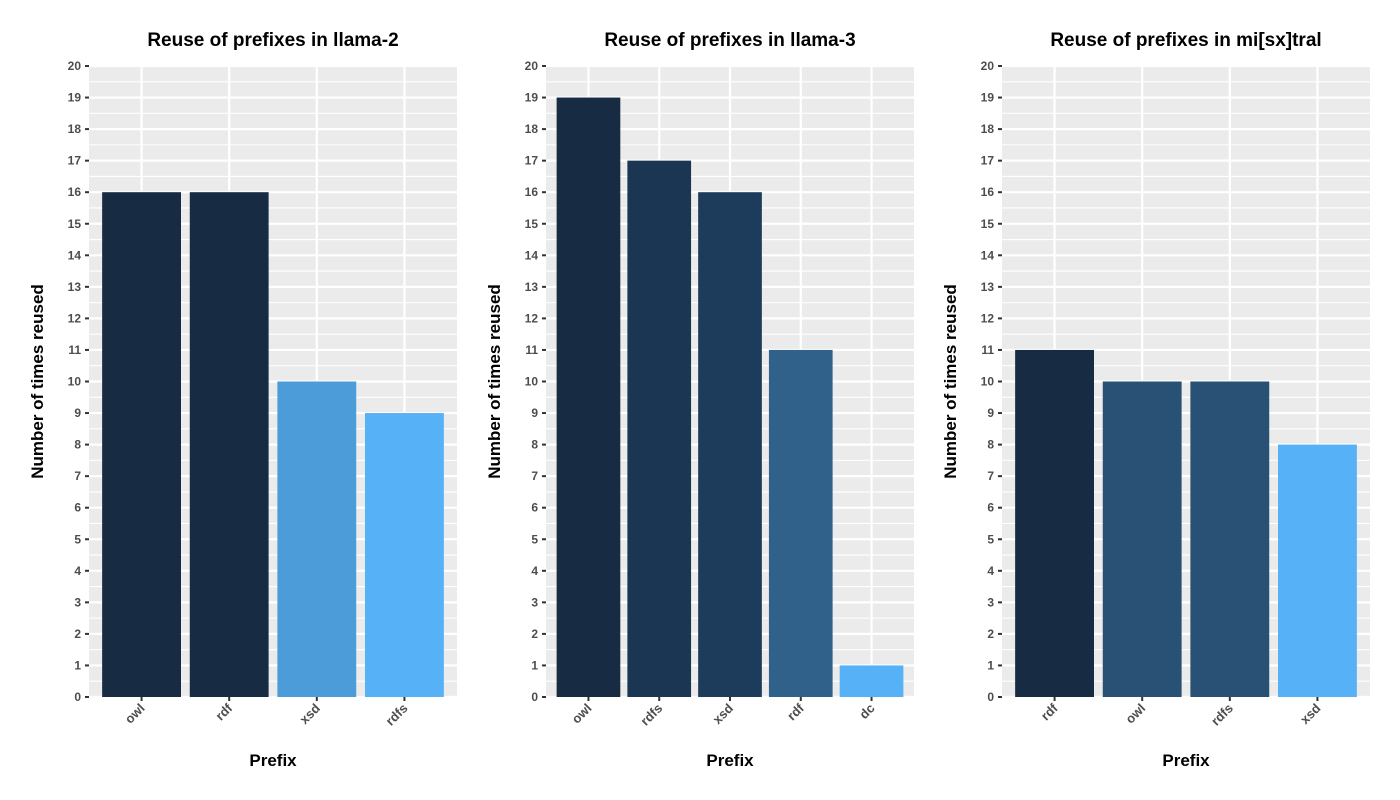 The image size is (1400, 800). Describe the element at coordinates (1181, 712) in the screenshot. I see `x-axis: rdf owl rdfs xsd` at that location.